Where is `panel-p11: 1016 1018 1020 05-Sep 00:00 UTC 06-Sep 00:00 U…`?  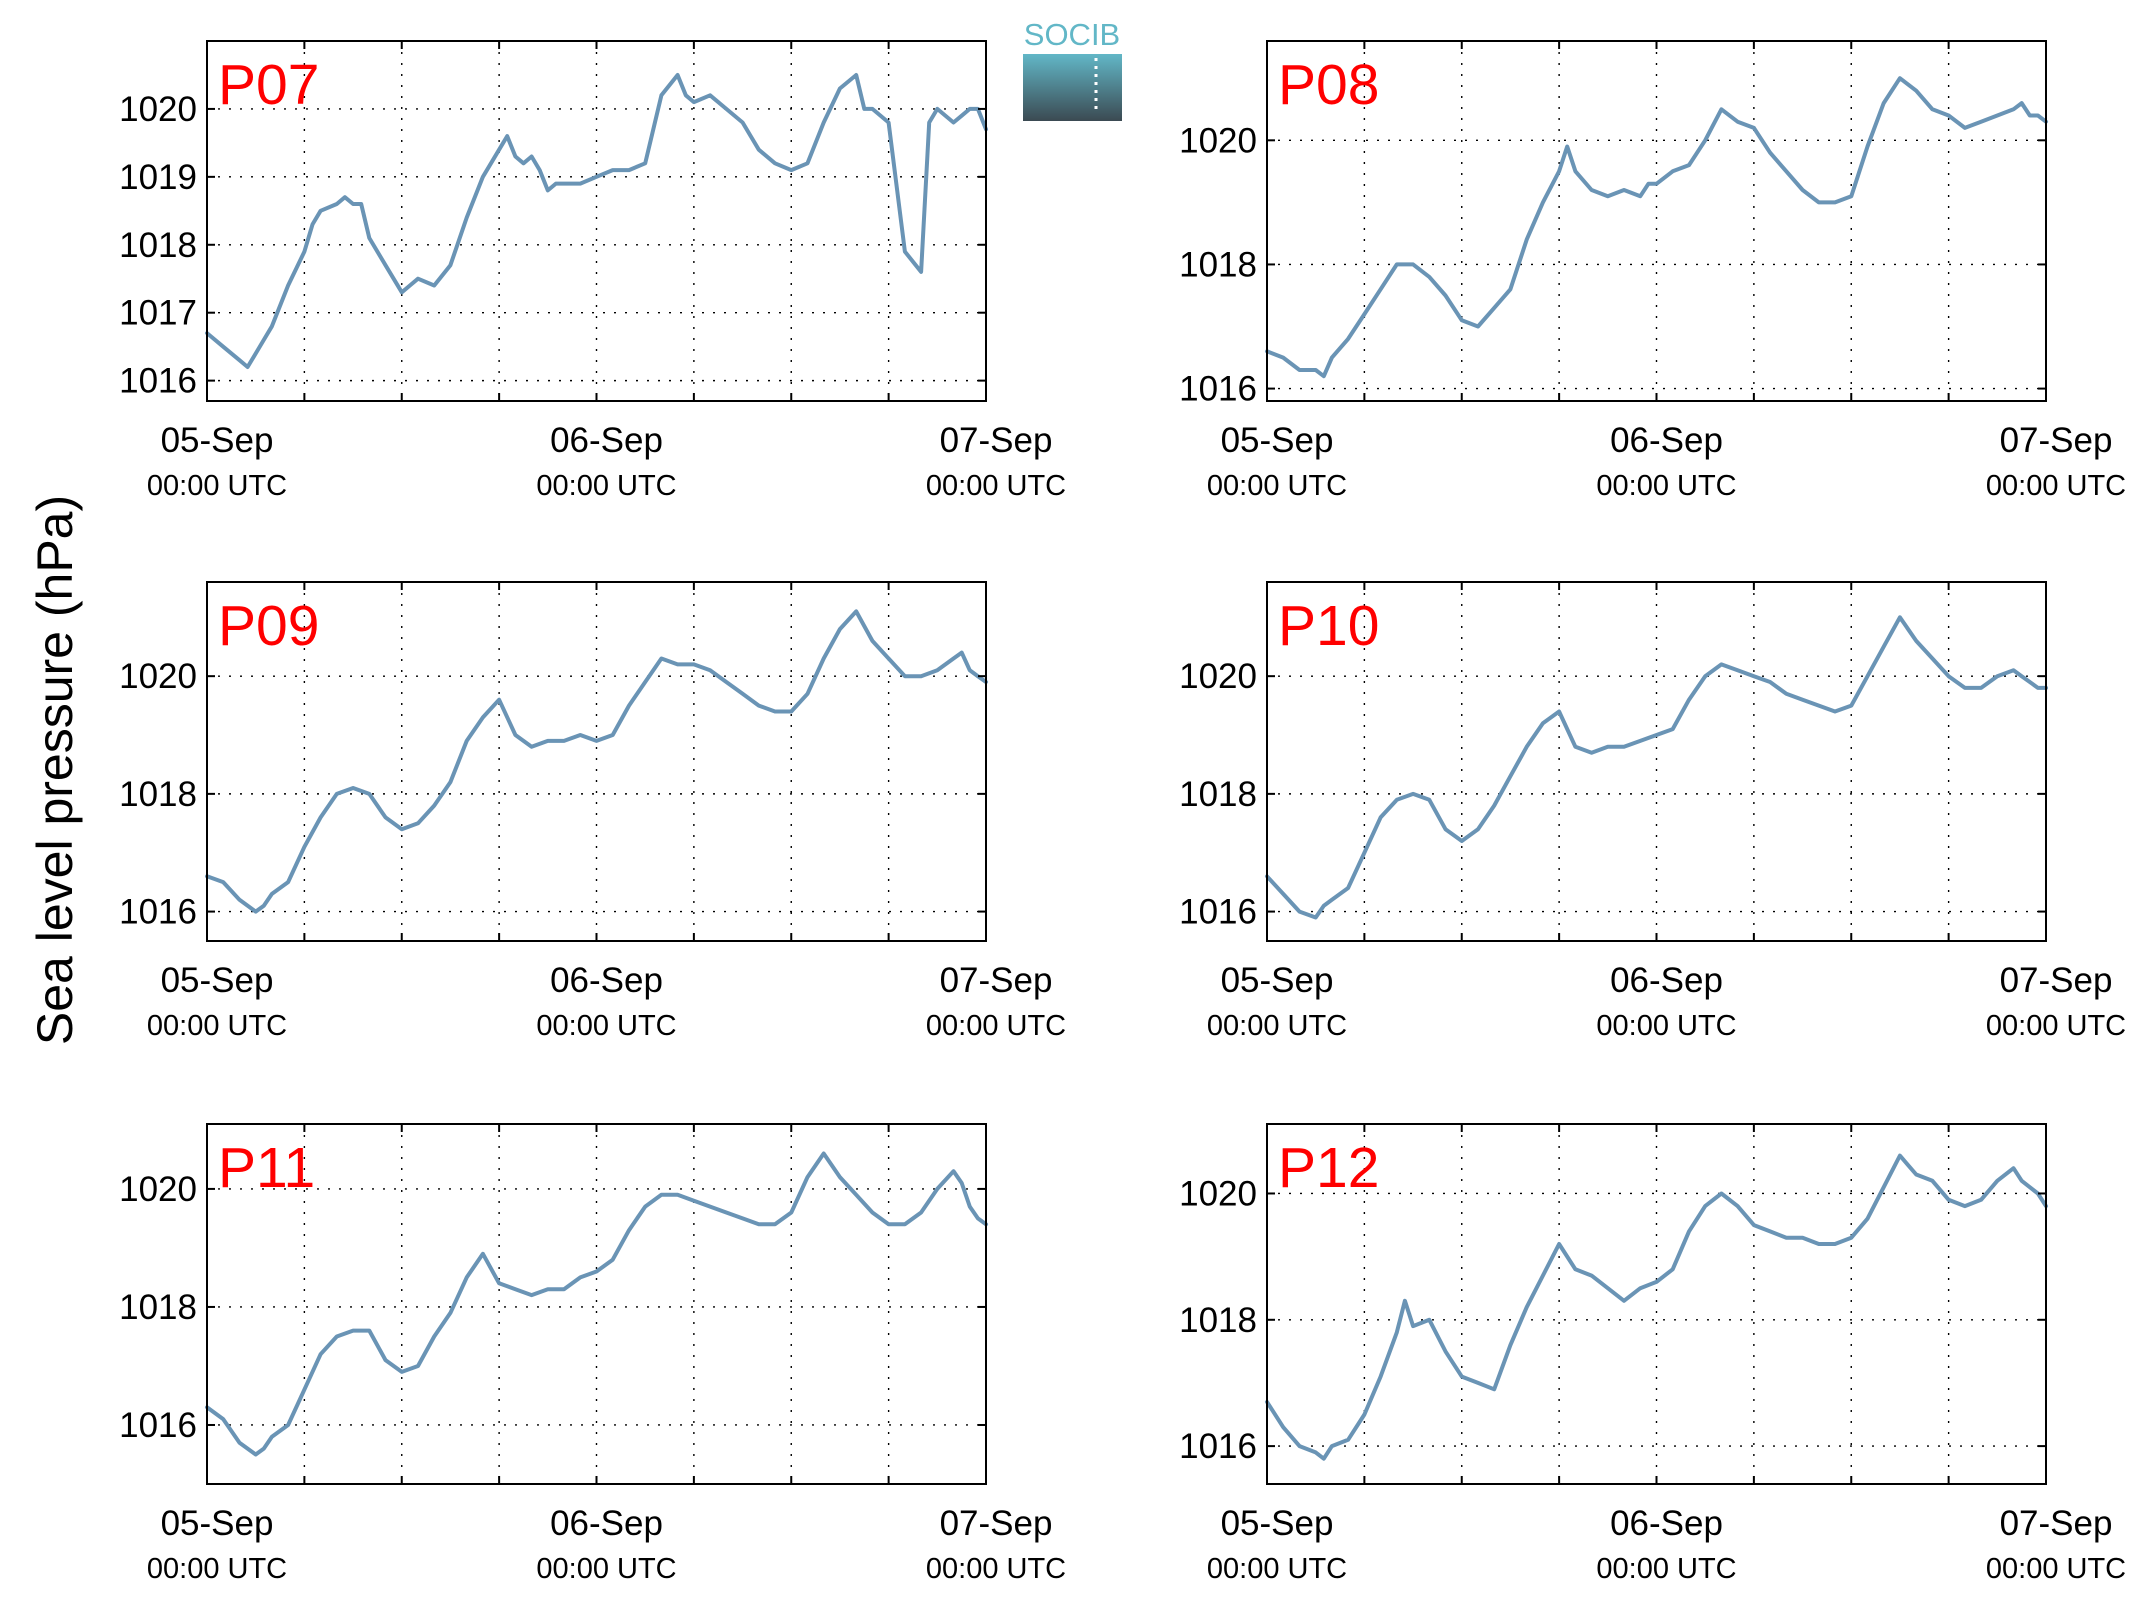
panel-p11: 1016 1018 1020 05-Sep 00:00 UTC 06-Sep 00:00 U… is located at coordinates (592, 1354).